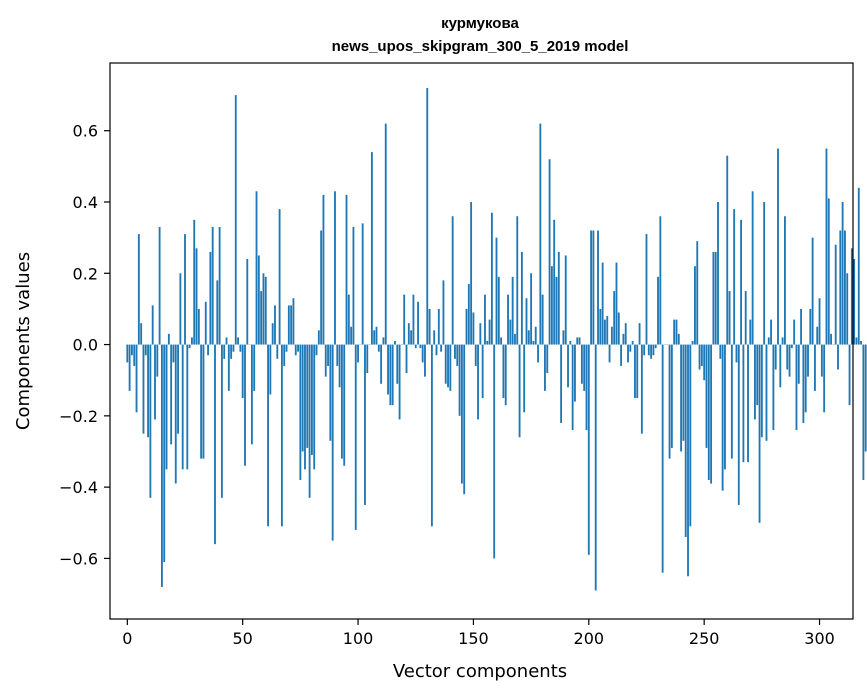 The width and height of the screenshot is (867, 696). I want to click on chart-title-line-2: news_upos_skipgram_300_5_2019 model, so click(480, 46).